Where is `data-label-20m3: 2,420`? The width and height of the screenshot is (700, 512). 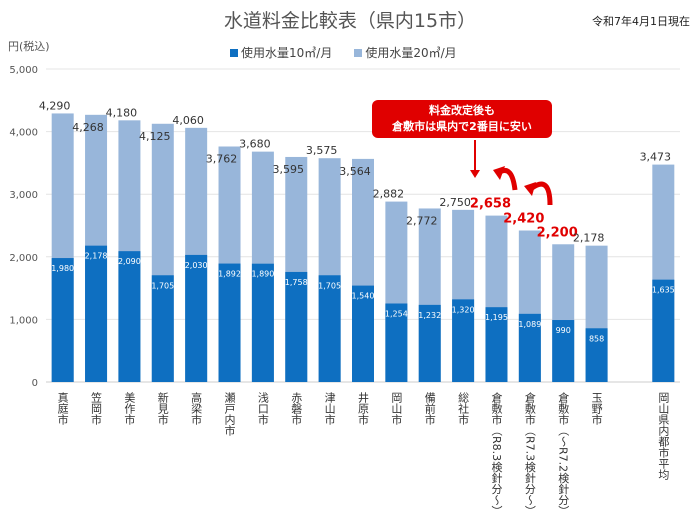
data-label-20m3: 2,420 is located at coordinates (523, 219).